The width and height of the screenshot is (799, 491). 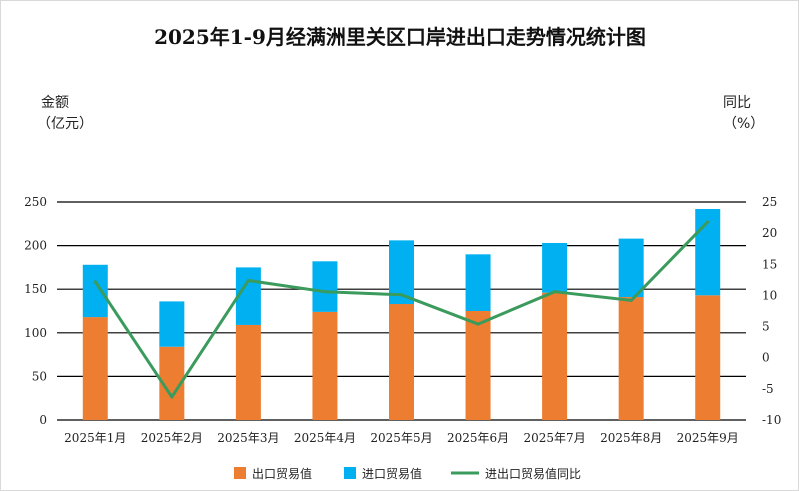 What do you see at coordinates (282, 473) in the screenshot?
I see `legend-label: 出口贸易值` at bounding box center [282, 473].